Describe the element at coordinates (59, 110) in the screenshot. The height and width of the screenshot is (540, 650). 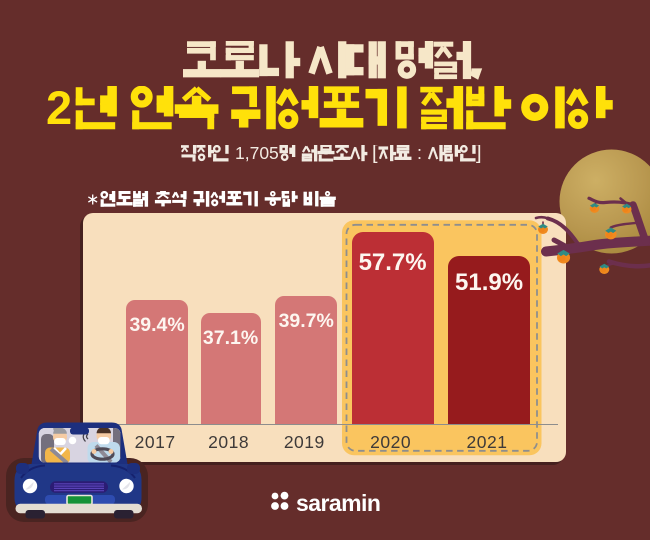
I see `svg-text: 2` at that location.